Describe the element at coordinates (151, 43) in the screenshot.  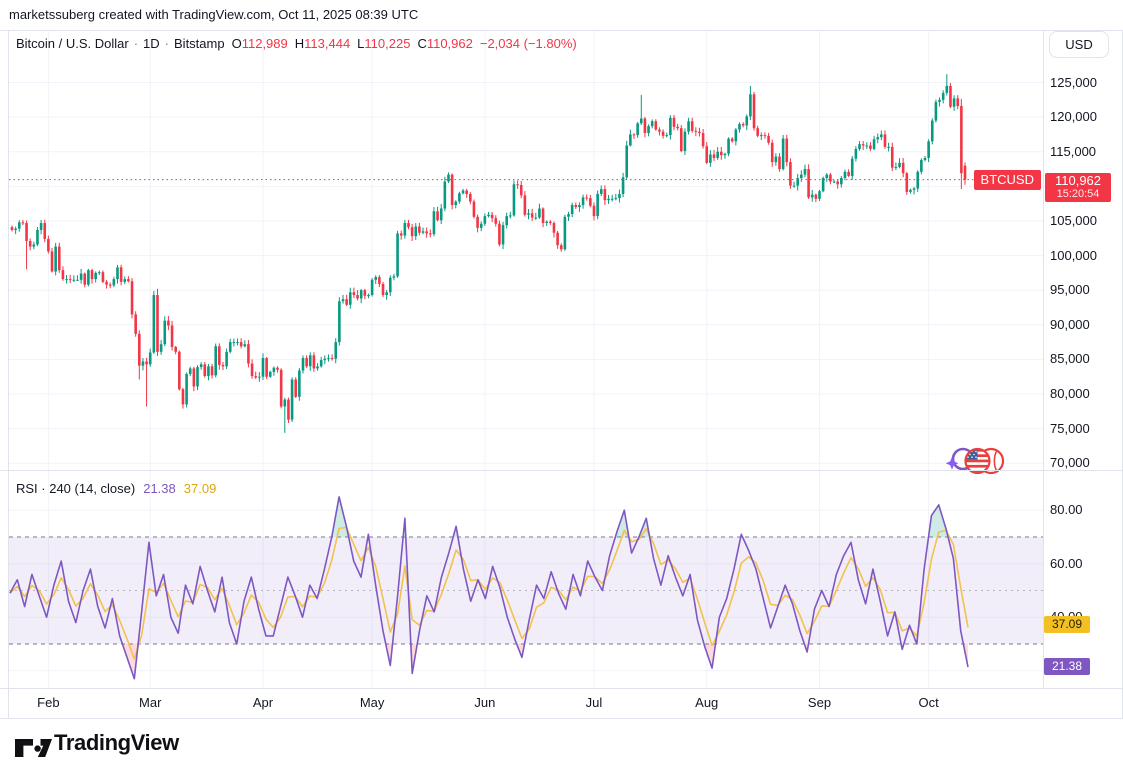
I see `legend-interval: 1D` at that location.